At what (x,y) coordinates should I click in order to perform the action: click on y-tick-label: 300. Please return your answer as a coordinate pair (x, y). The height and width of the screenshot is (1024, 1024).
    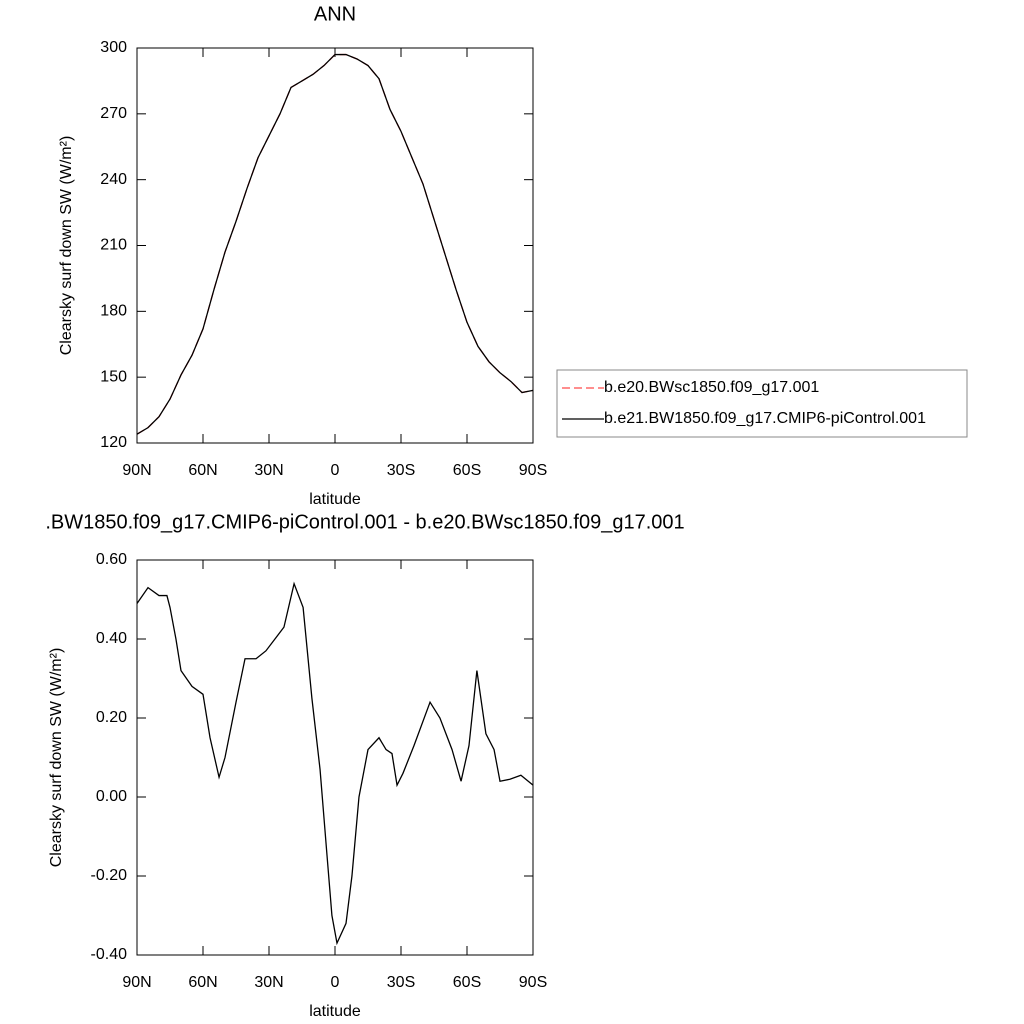
    Looking at the image, I should click on (113, 47).